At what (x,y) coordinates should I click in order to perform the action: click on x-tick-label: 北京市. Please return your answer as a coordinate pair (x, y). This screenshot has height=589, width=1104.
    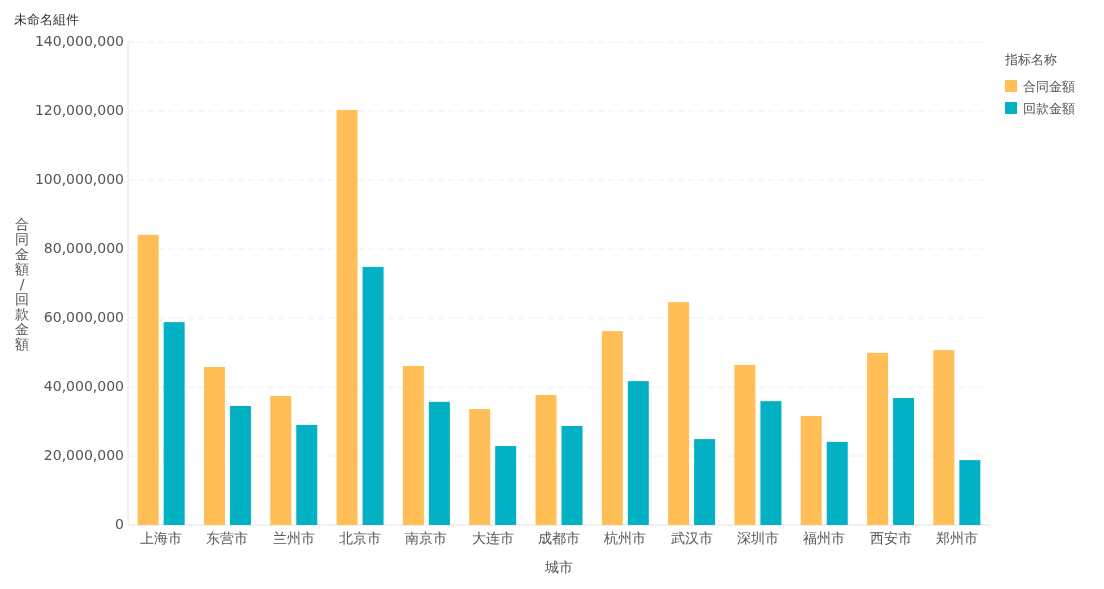
    Looking at the image, I should click on (360, 538).